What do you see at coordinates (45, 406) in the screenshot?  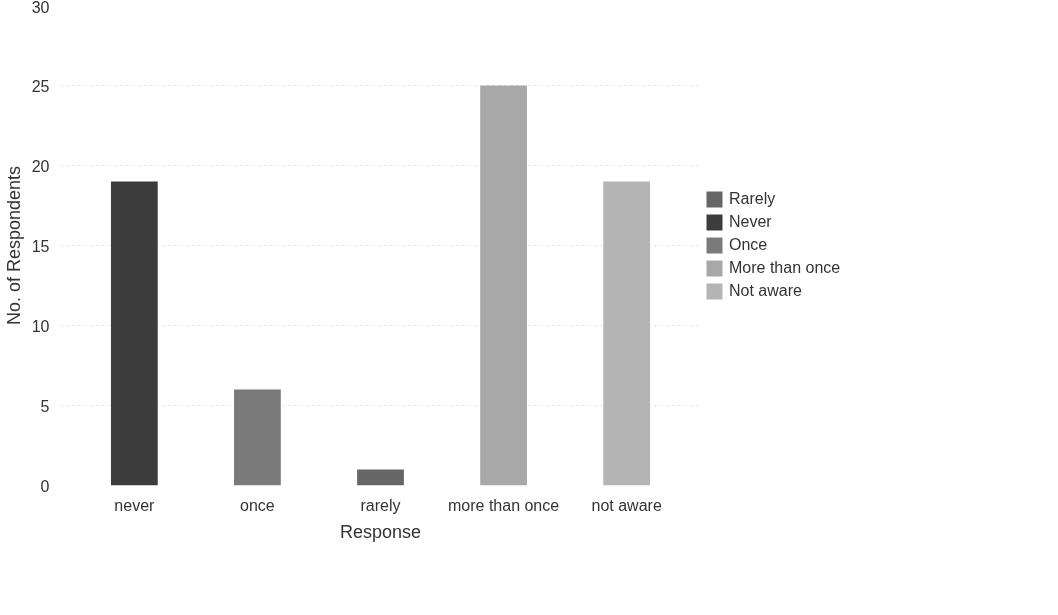 I see `y-tick-label: 5` at bounding box center [45, 406].